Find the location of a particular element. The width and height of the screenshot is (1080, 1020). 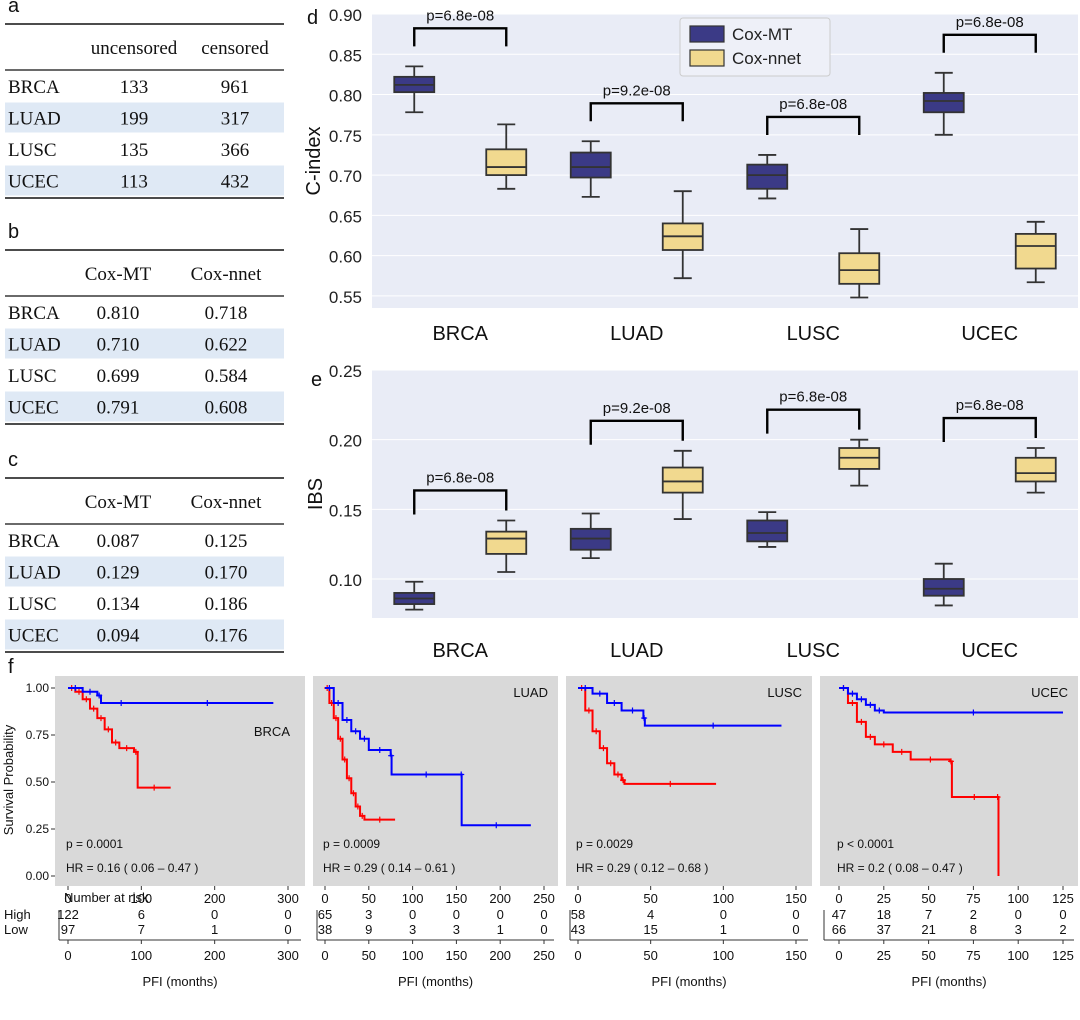

risk-x-tick-label: 75 is located at coordinates (973, 955).